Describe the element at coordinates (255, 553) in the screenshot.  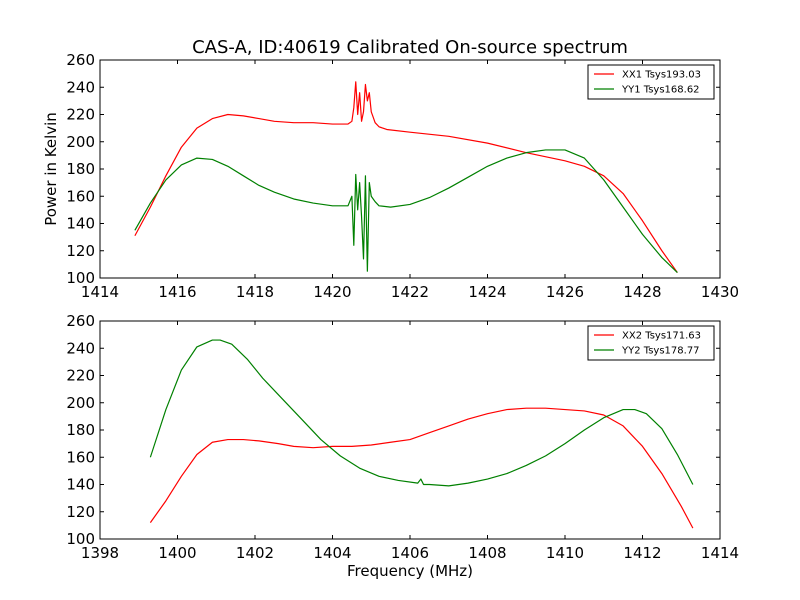
I see `x-tick-label: 1402` at that location.